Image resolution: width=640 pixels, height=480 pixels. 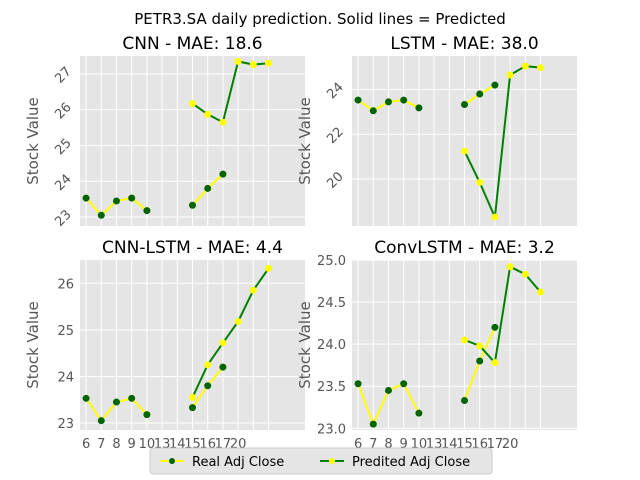 I want to click on legend-item-predicted: Predited Adj Close, so click(x=395, y=462).